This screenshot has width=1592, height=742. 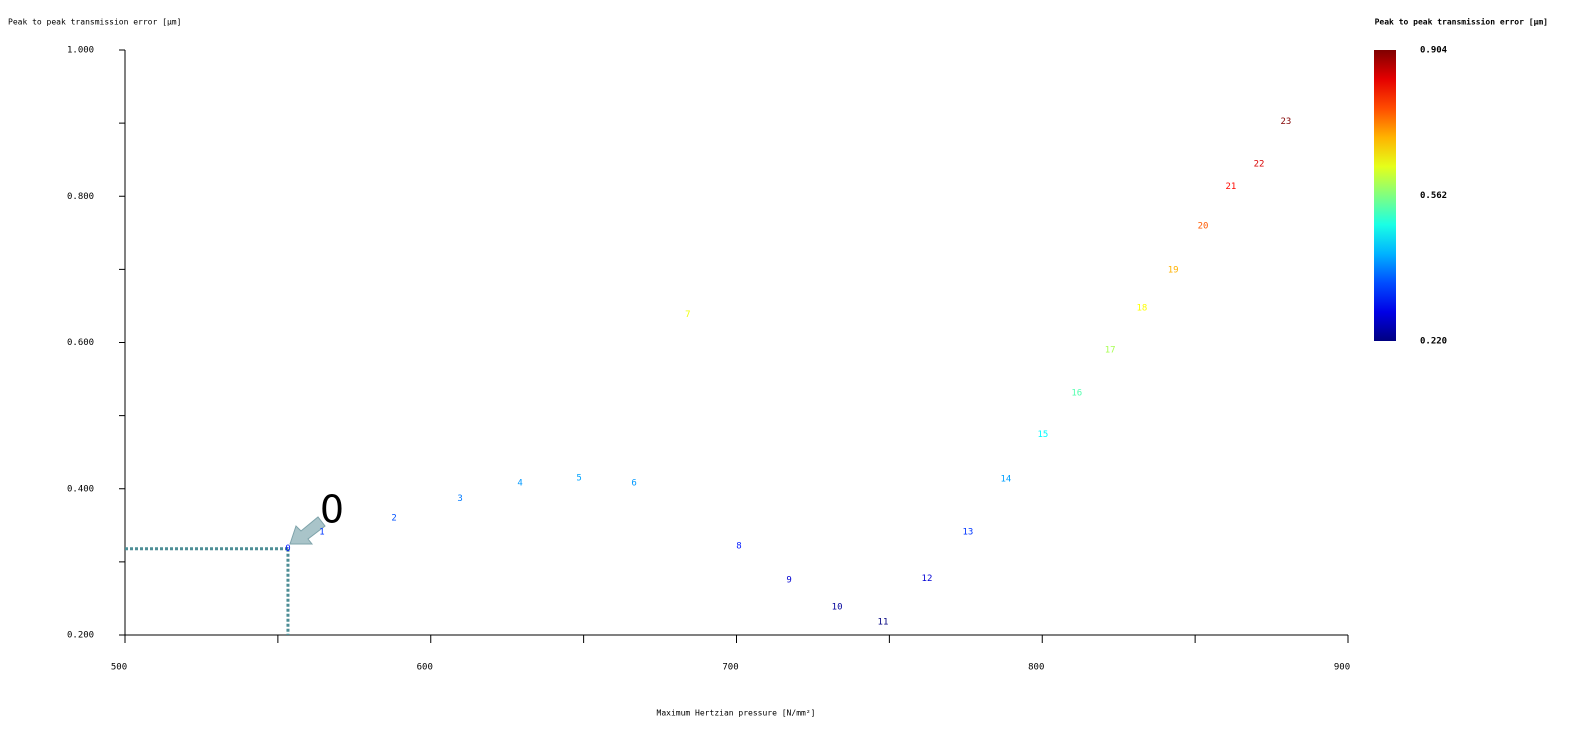 I want to click on point-label: 2, so click(x=393, y=519).